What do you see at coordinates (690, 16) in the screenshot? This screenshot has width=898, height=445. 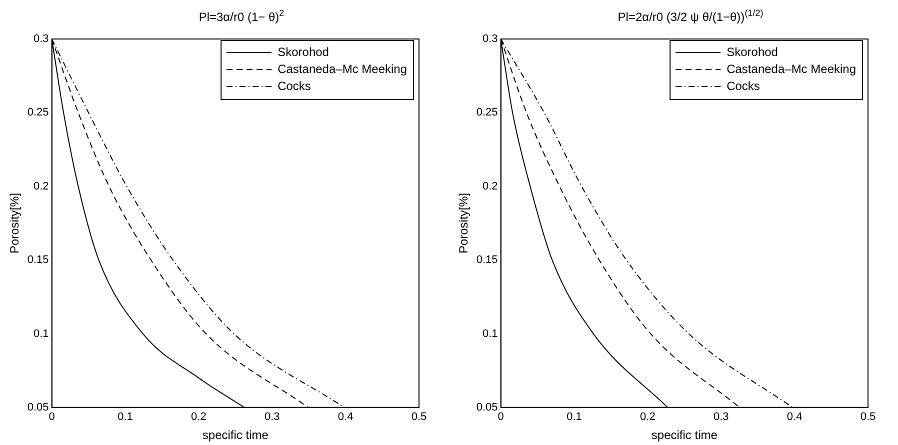 I see `chart-title: Pl=2α/r0 (3/2 ψ θ/(1−θ))$^{(1/2)}$` at bounding box center [690, 16].